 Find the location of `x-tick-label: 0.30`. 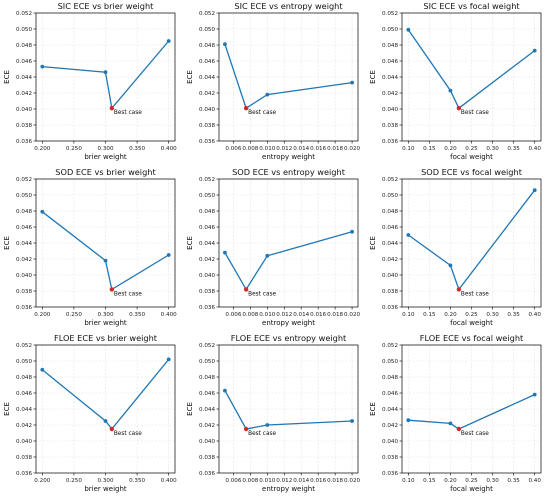

x-tick-label: 0.30 is located at coordinates (492, 315).